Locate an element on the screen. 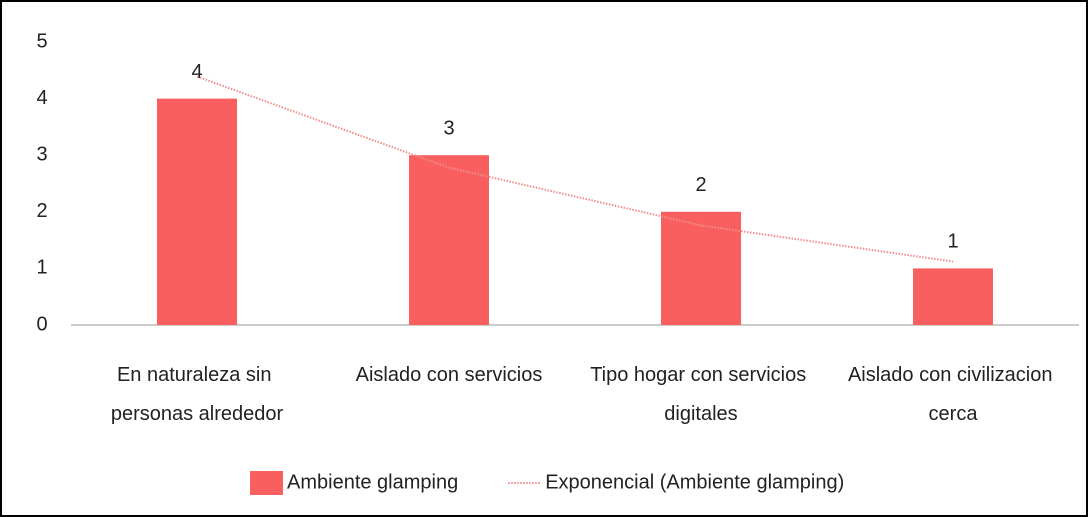 Image resolution: width=1088 pixels, height=517 pixels. y-tick-label: 5 is located at coordinates (41, 41).